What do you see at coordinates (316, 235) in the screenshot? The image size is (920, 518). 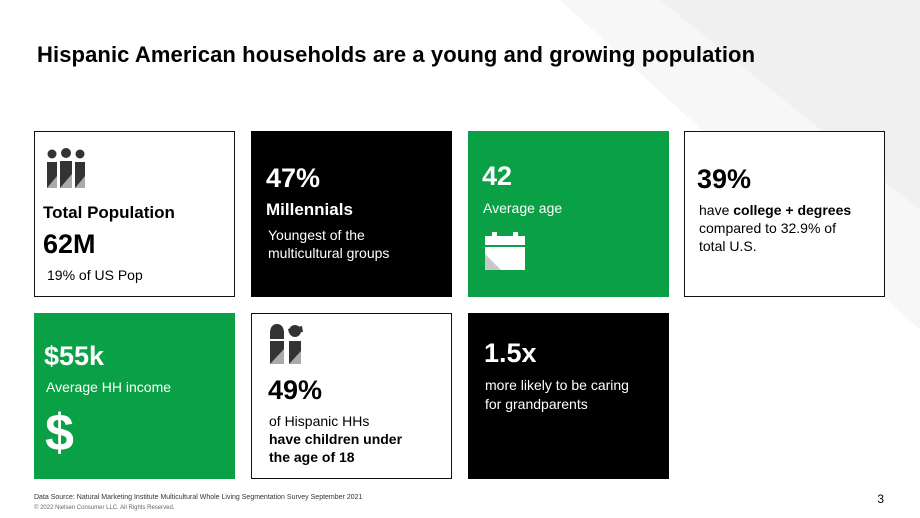 I see `millennials-note-line1: Youngest of the` at bounding box center [316, 235].